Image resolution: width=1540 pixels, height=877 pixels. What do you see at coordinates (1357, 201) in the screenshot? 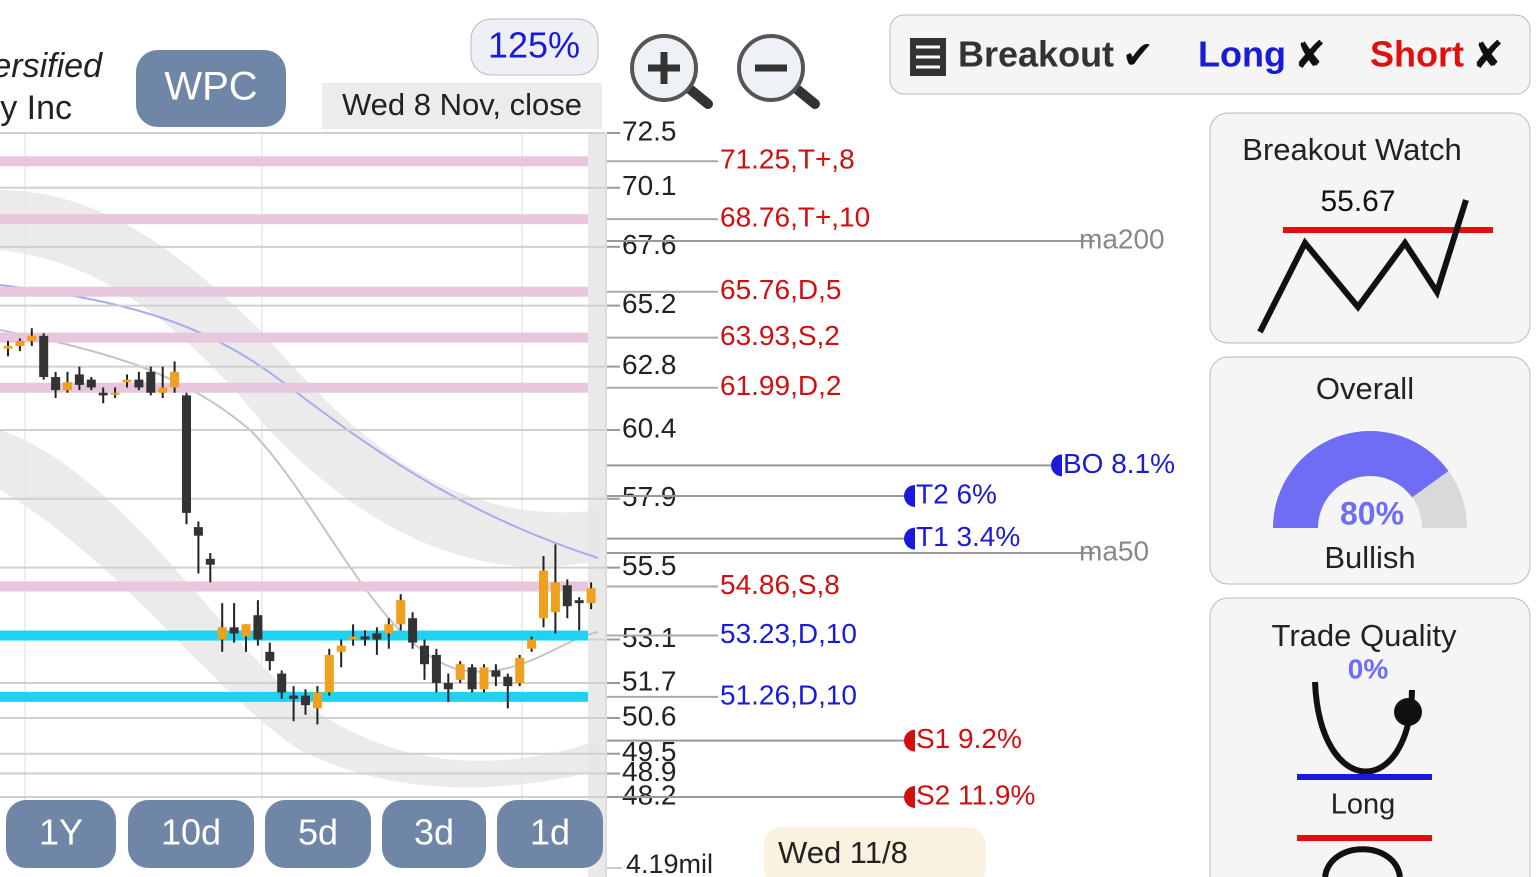
I see `breakout-value: 55.67` at bounding box center [1357, 201].